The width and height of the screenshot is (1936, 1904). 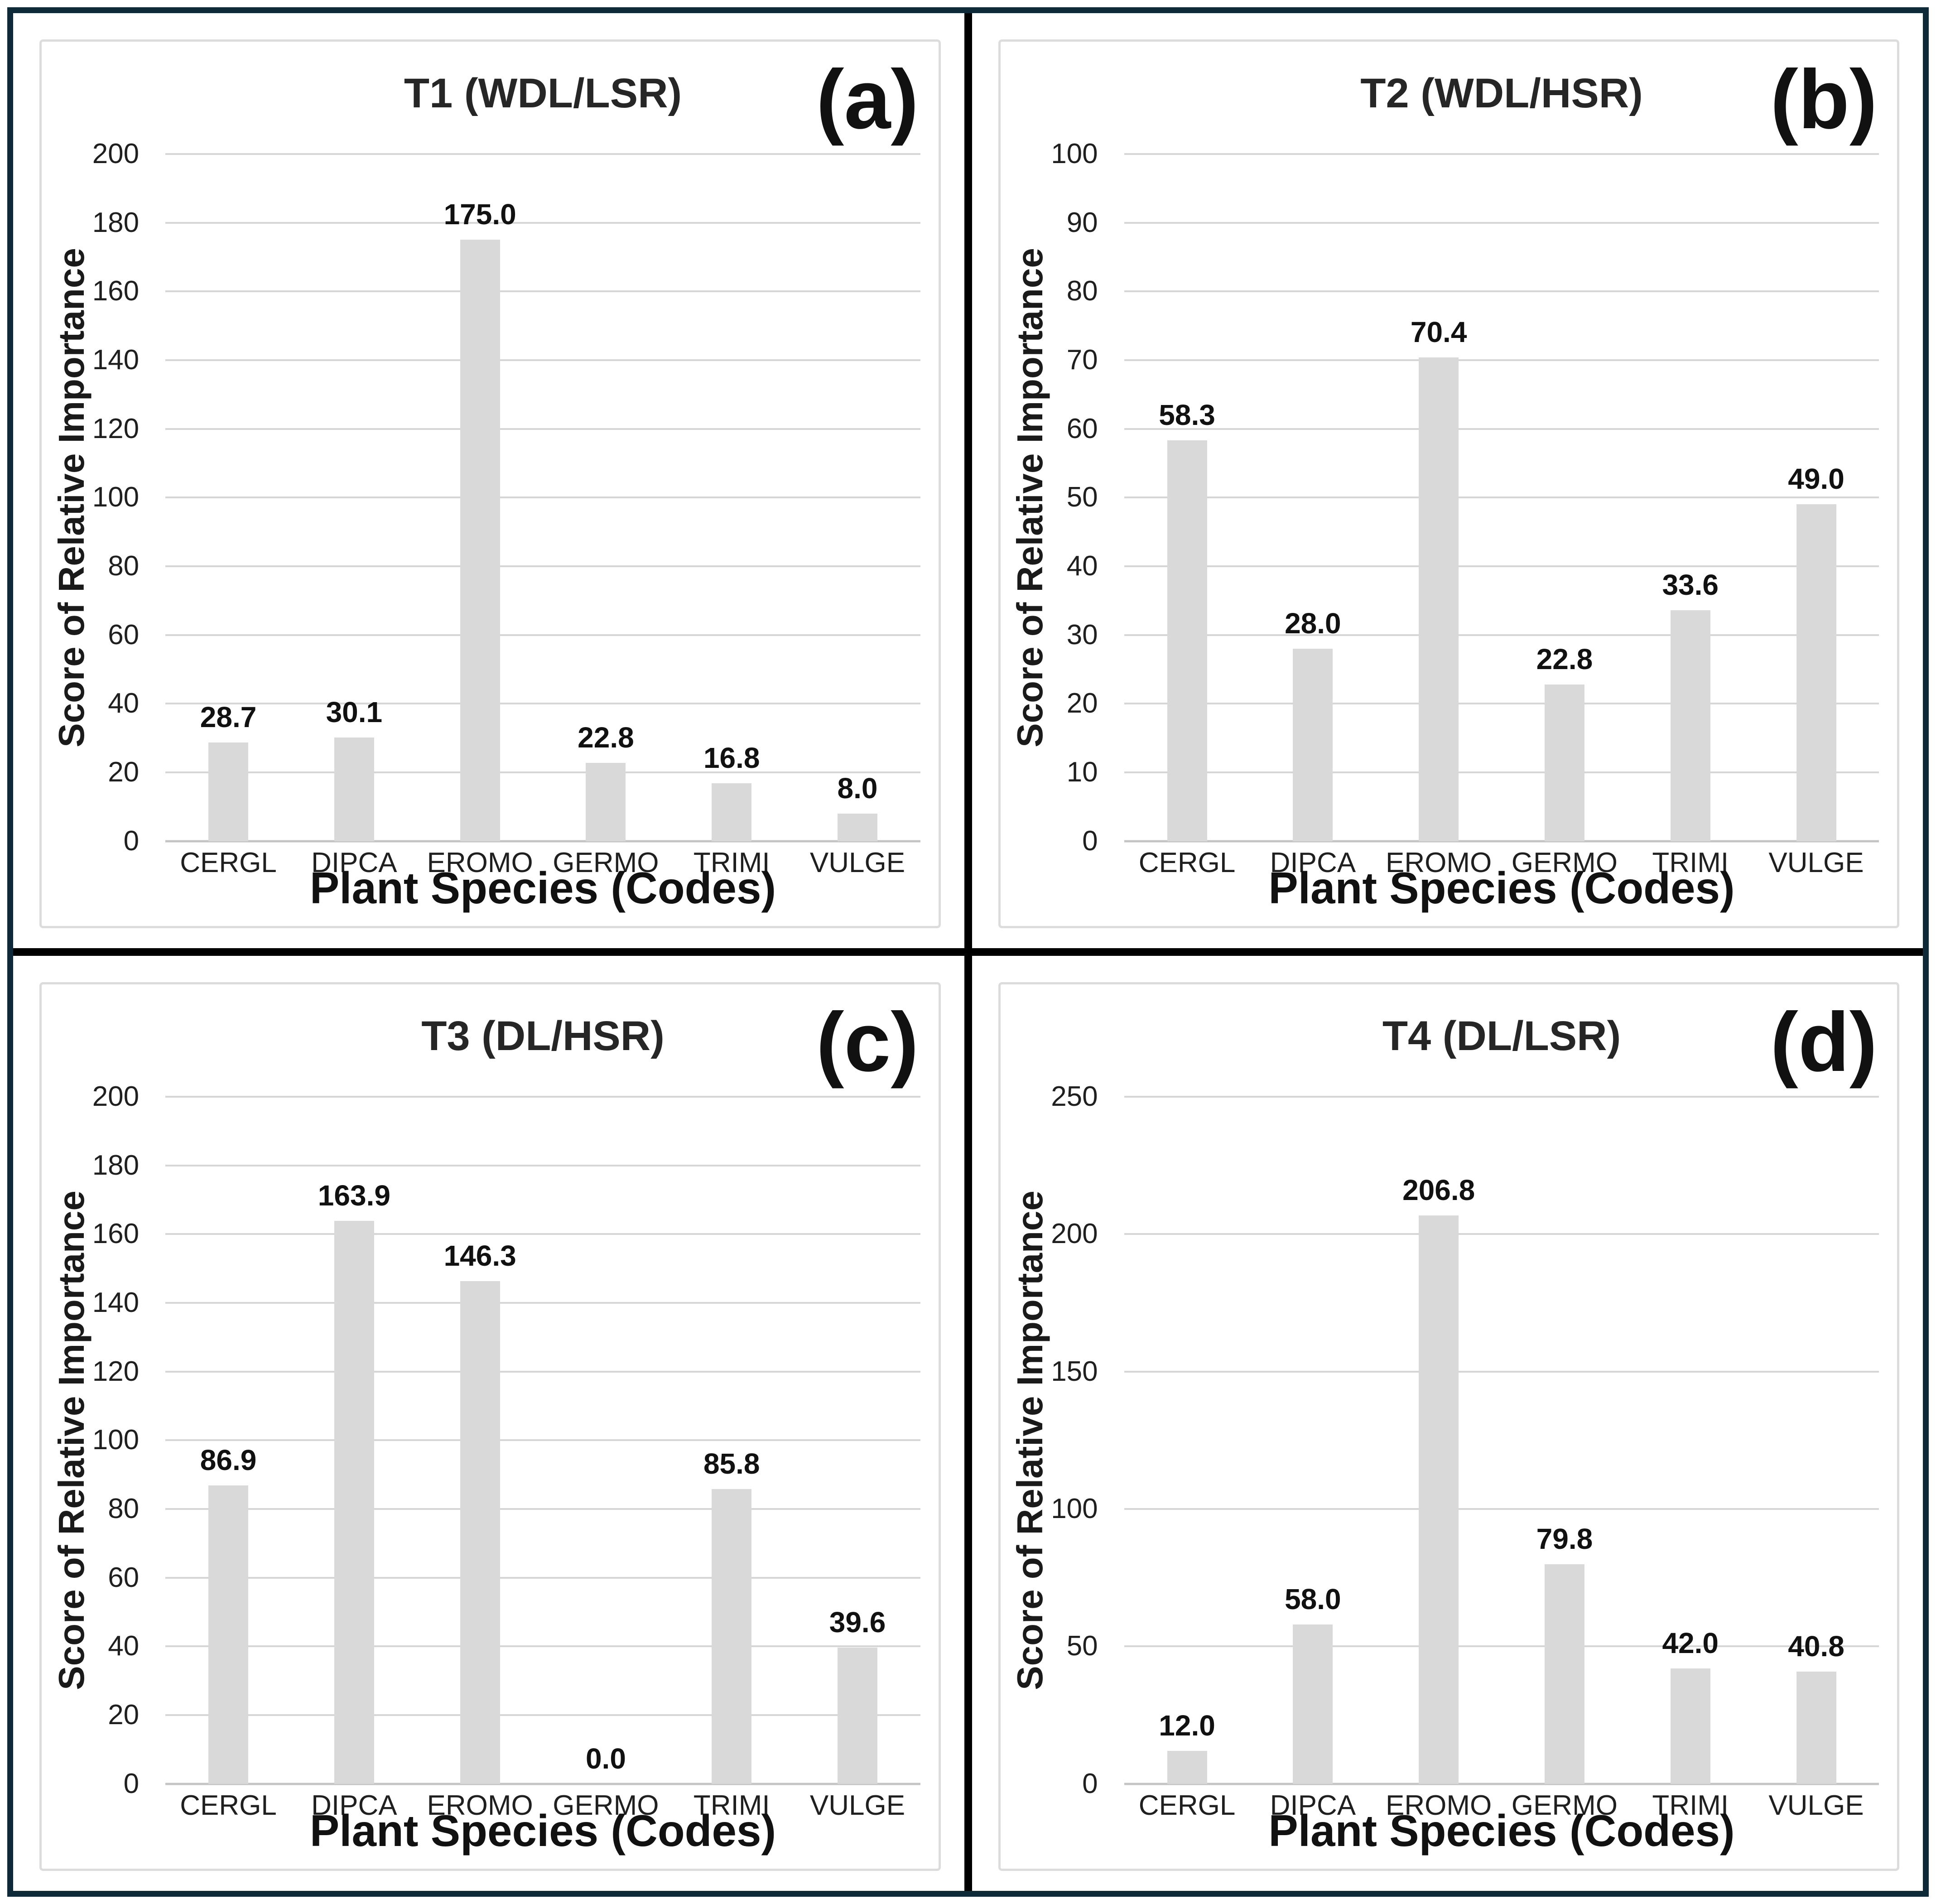 I want to click on y-tick-label: 150, so click(x=1074, y=1371).